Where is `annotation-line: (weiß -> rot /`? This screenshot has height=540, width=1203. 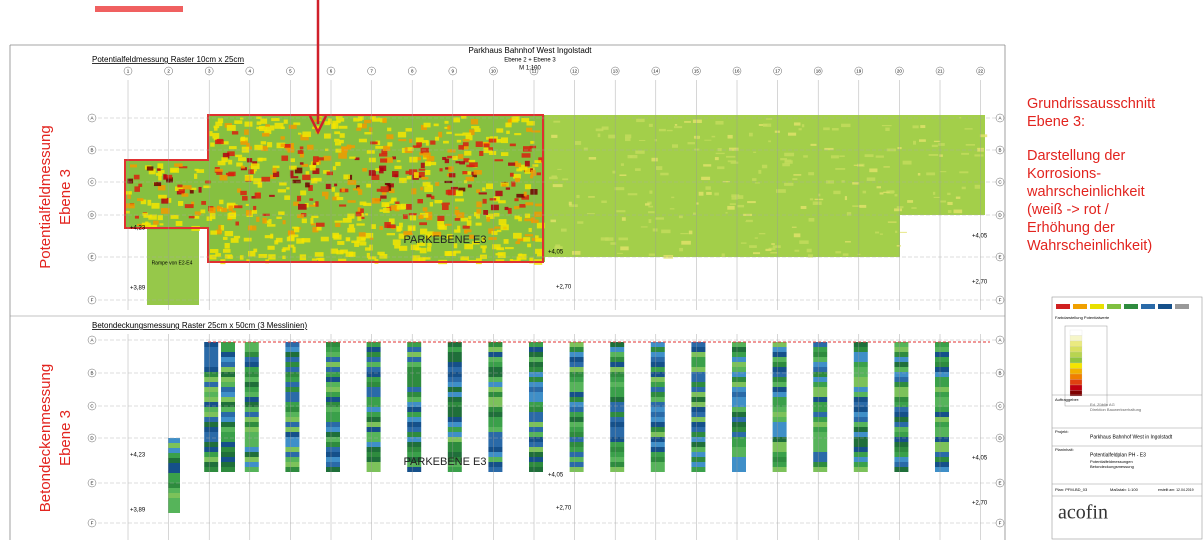 annotation-line: (weiß -> rot / is located at coordinates (1068, 210).